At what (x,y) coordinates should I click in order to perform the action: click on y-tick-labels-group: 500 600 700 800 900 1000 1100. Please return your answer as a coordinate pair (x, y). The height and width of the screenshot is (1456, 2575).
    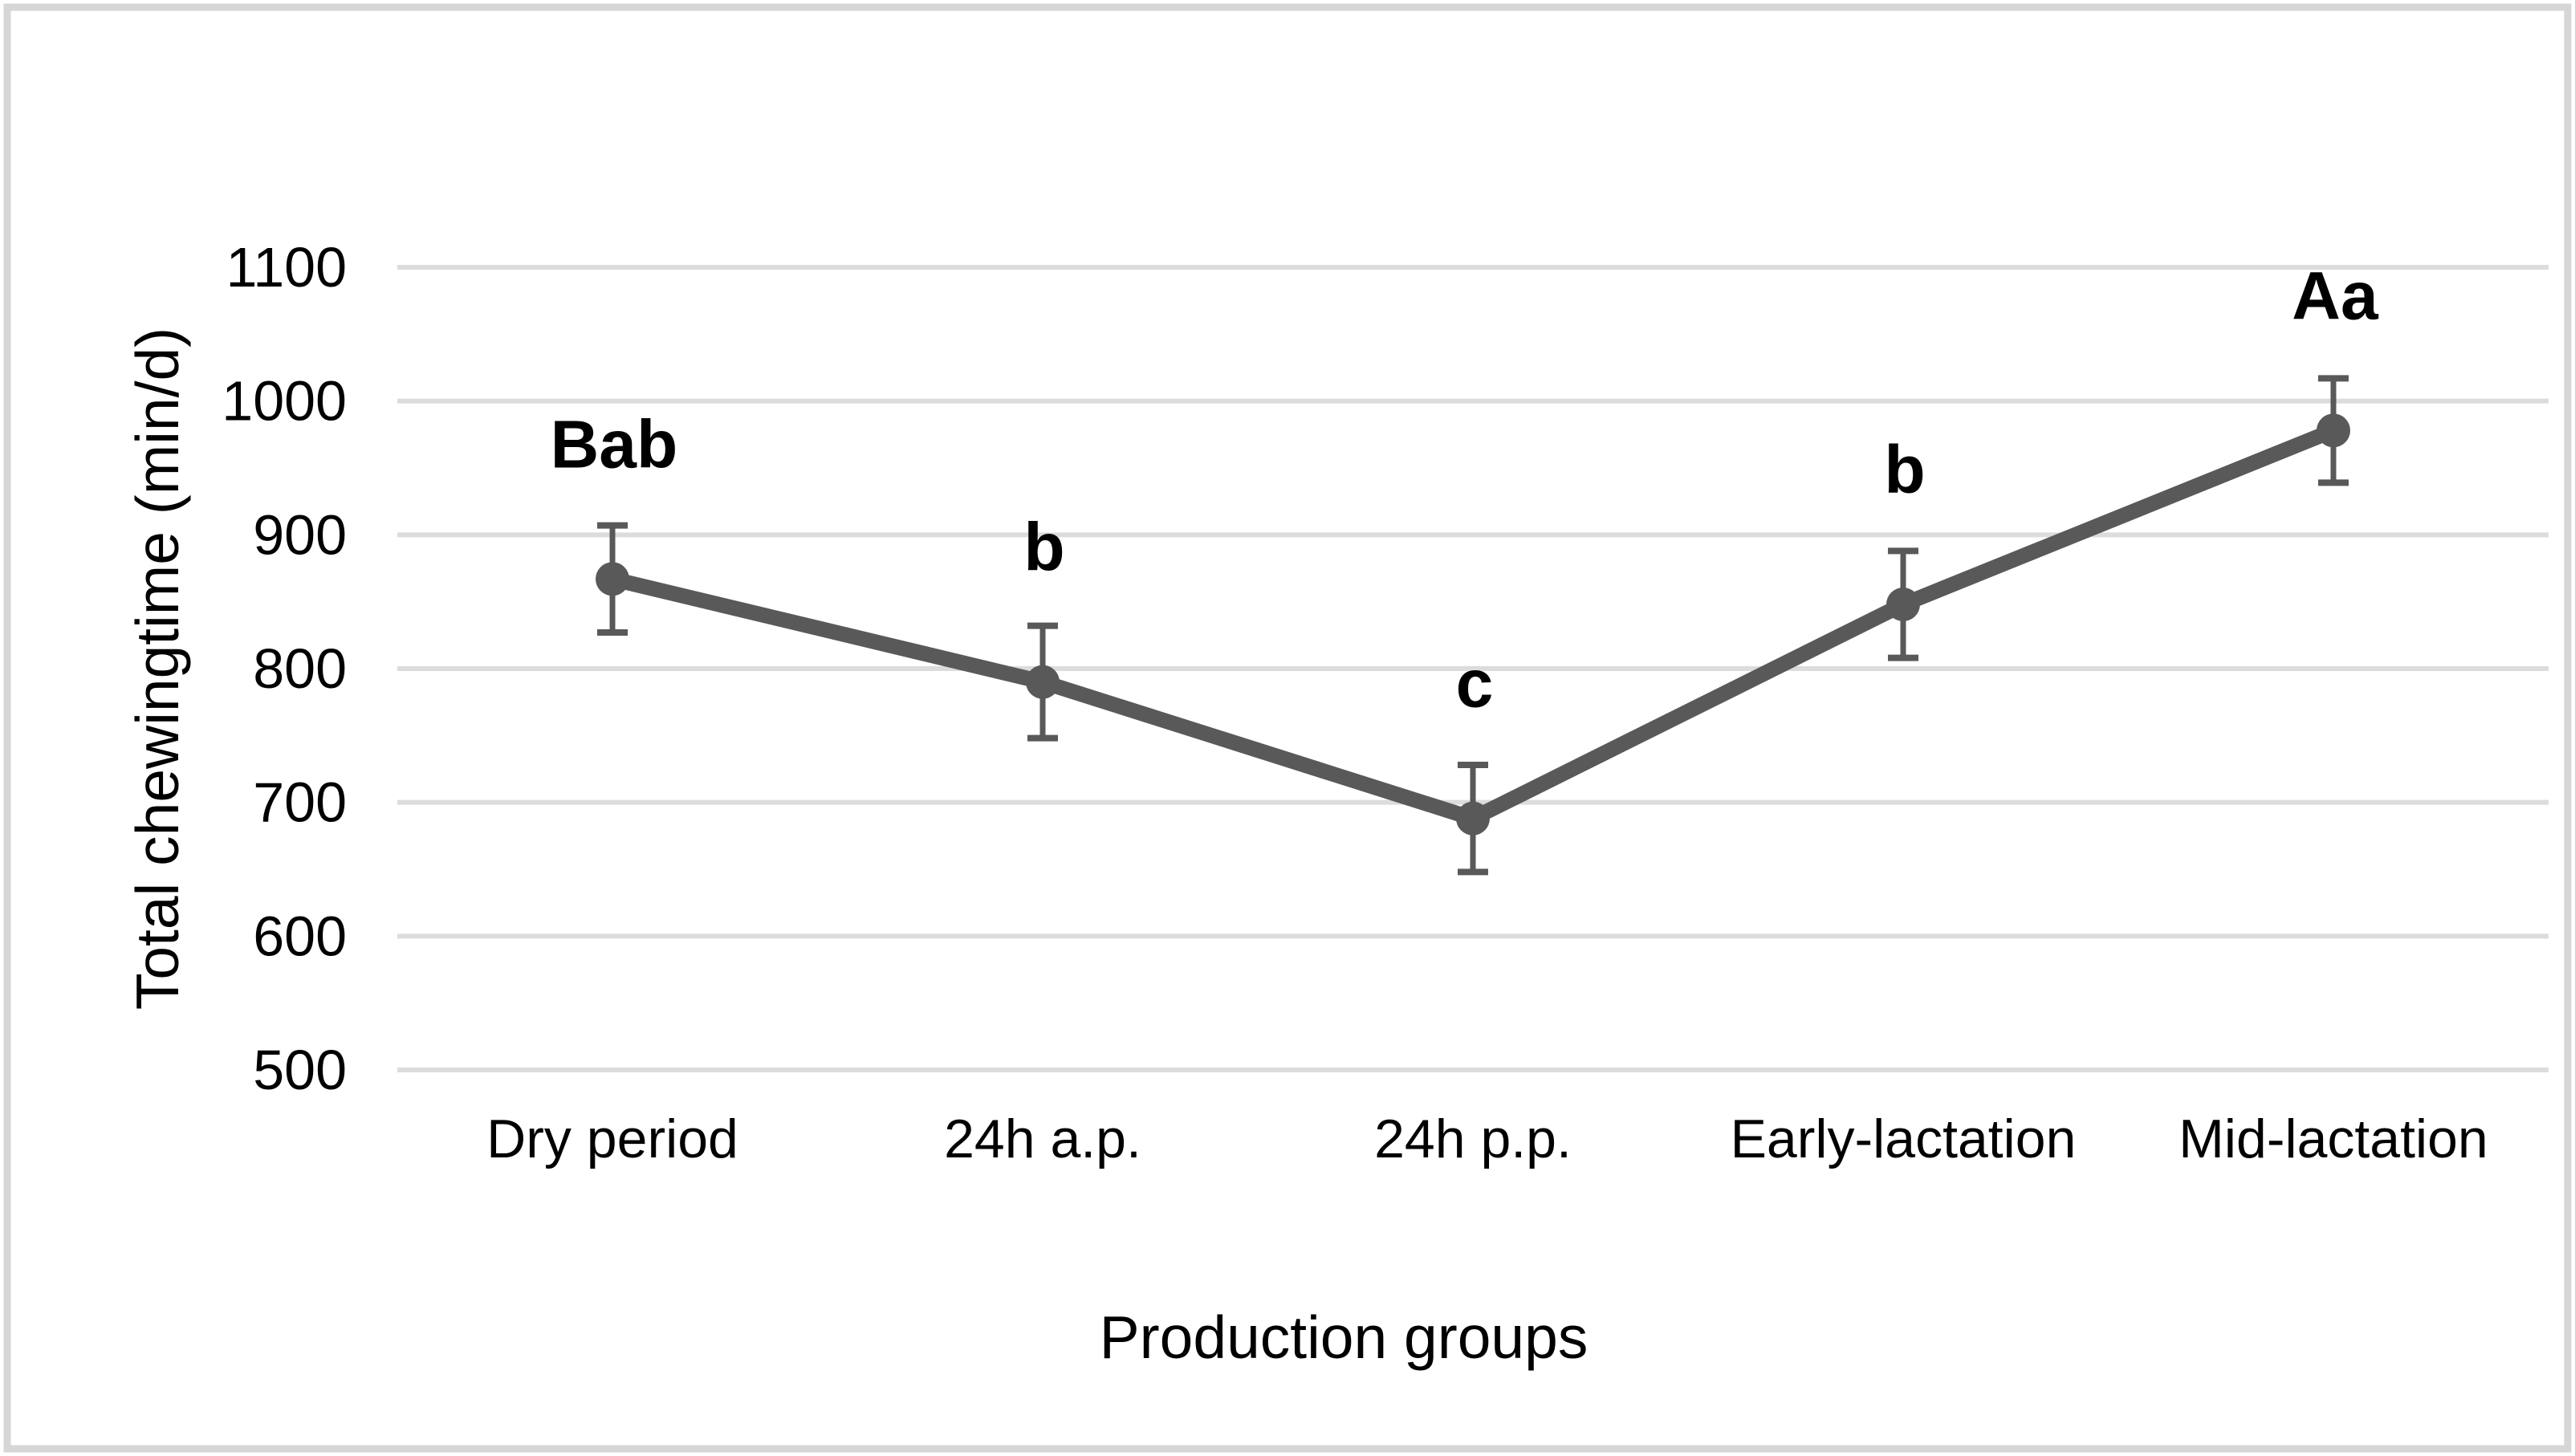
    Looking at the image, I should click on (284, 668).